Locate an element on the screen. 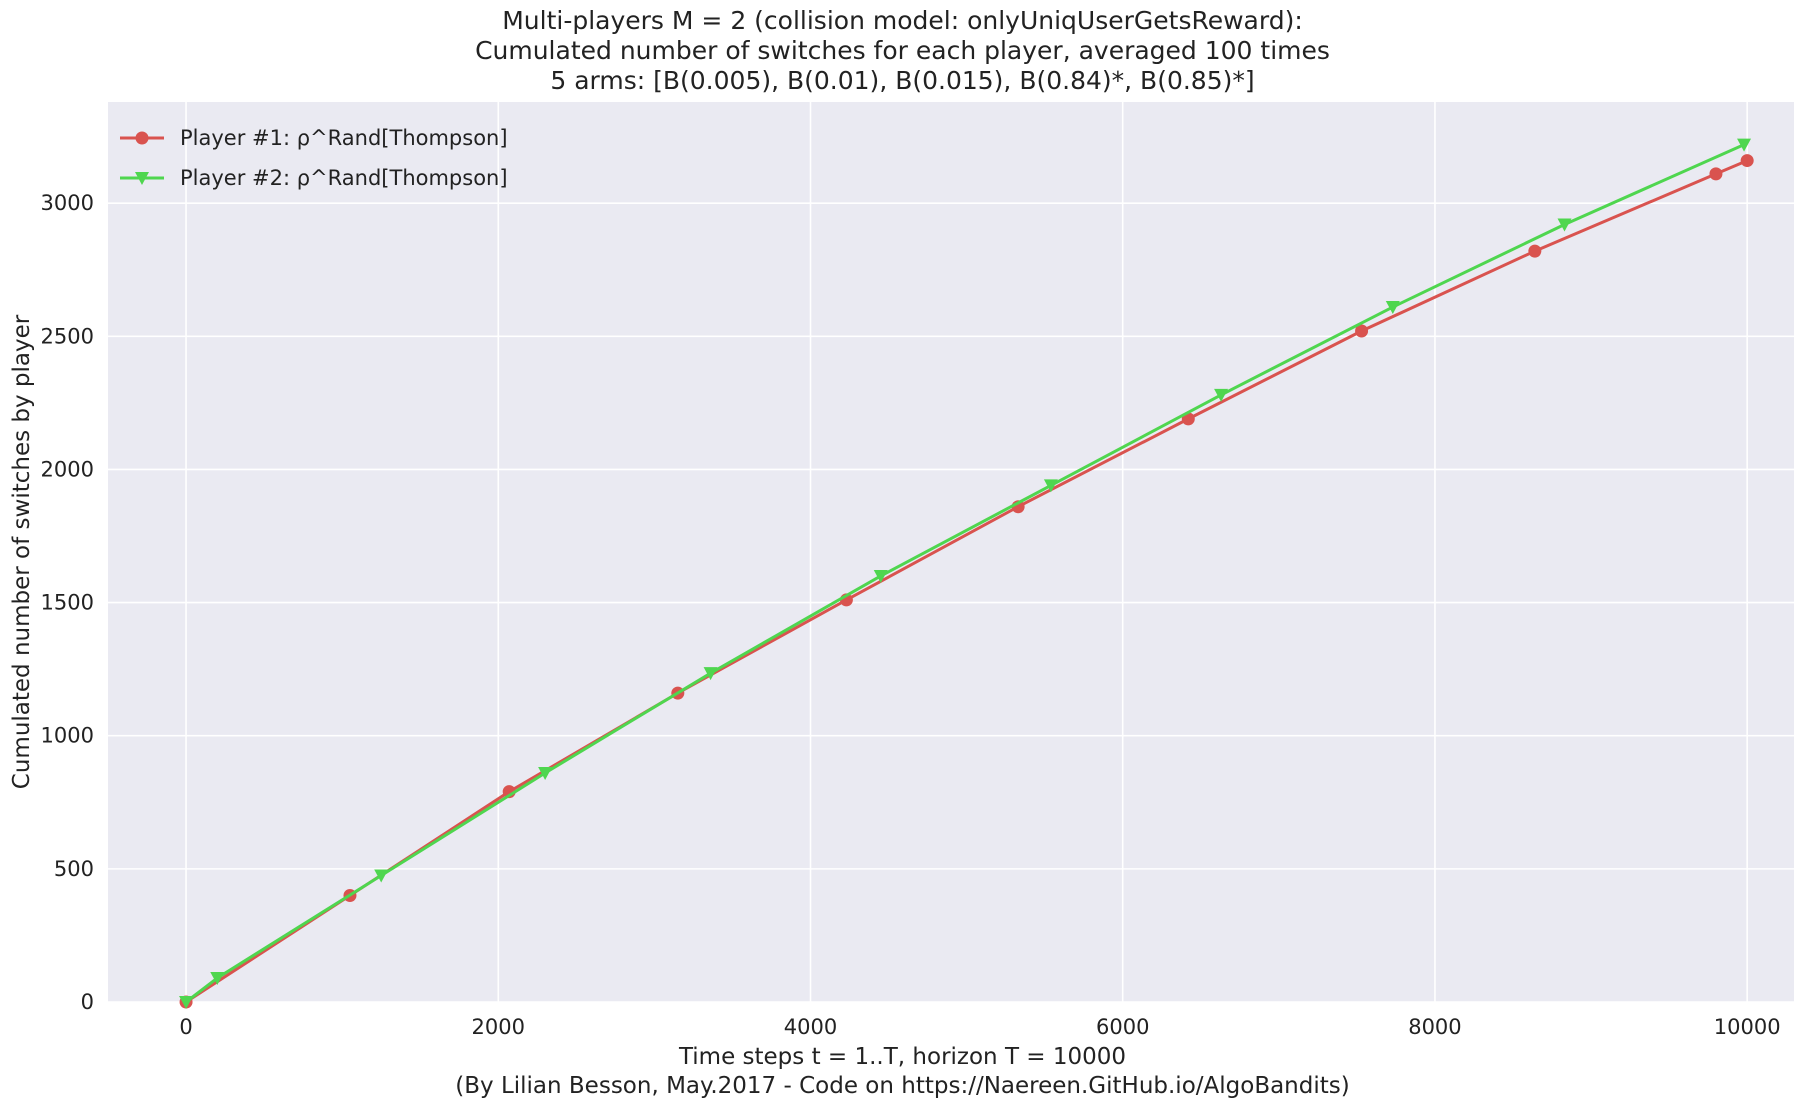  y-tick-label: 2500 is located at coordinates (67, 336).